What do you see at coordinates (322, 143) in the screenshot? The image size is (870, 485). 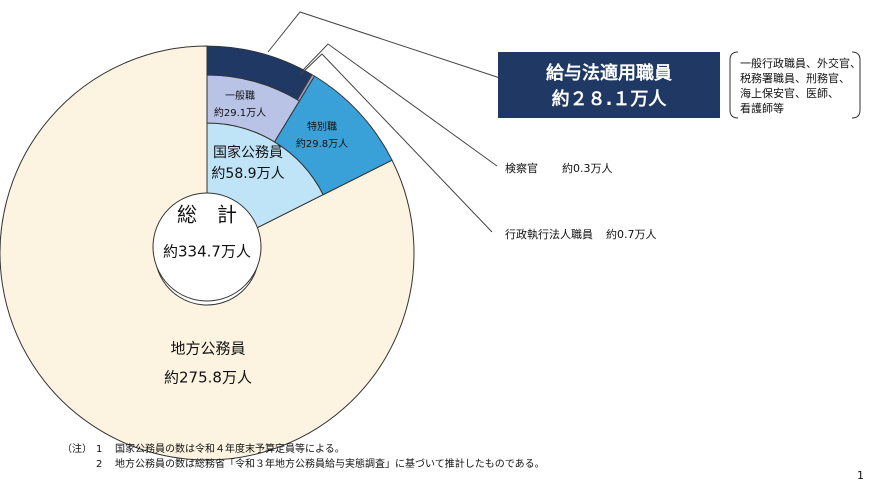 I see `sub-value: 約29.8万人` at bounding box center [322, 143].